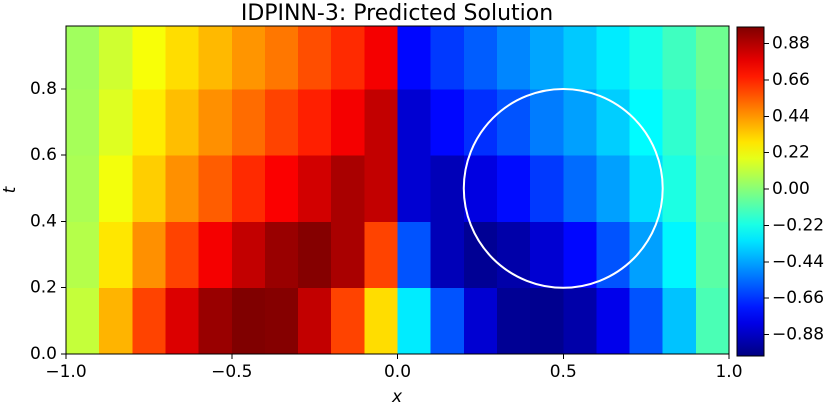 The image size is (830, 411). Describe the element at coordinates (397, 372) in the screenshot. I see `x-tick-label: 0.0` at that location.